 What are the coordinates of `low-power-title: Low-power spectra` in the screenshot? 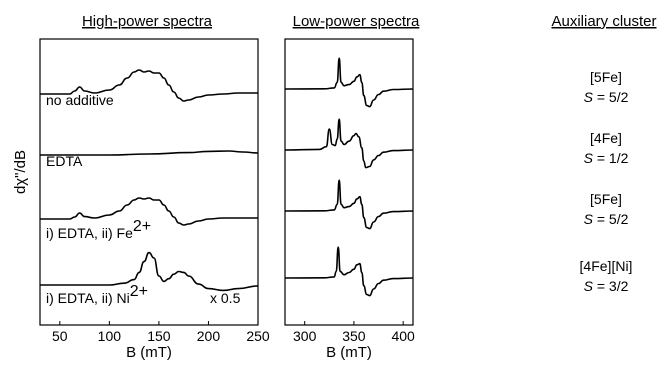 It's located at (356, 21).